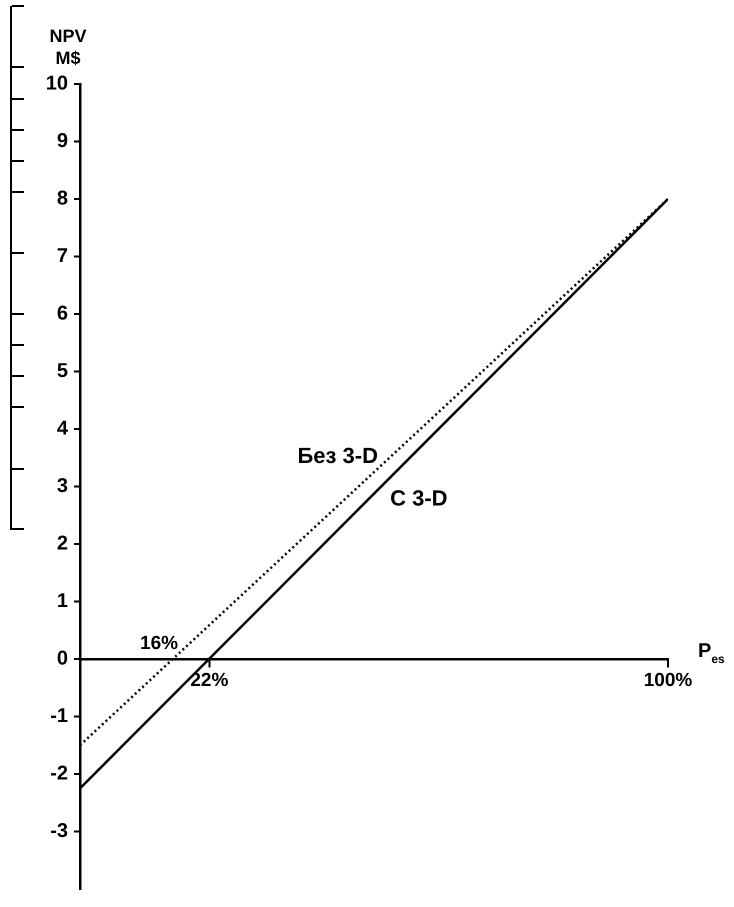 The image size is (734, 907). I want to click on series-label: Без 3-D, so click(337, 455).